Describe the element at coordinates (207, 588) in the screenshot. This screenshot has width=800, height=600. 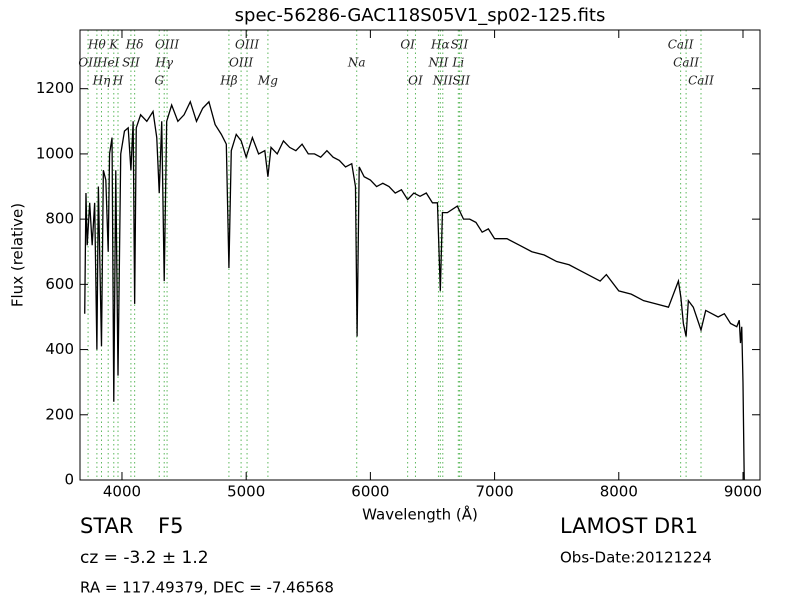
I see `coordinates: RA = 117.49379, DEC = -7.46568` at that location.